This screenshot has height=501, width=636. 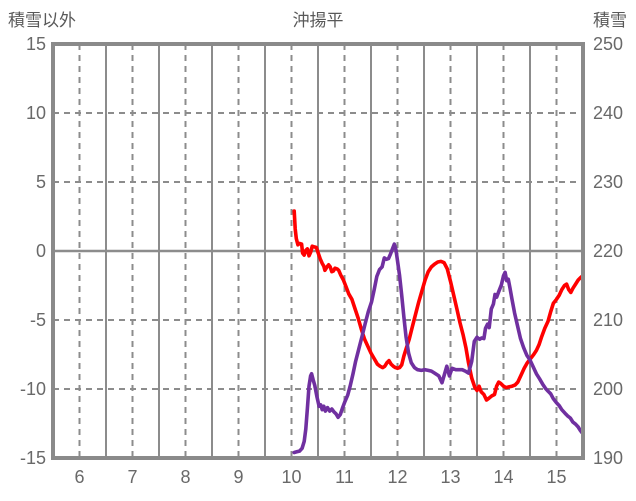 What do you see at coordinates (608, 458) in the screenshot?
I see `right-axis-tick-label: 190` at bounding box center [608, 458].